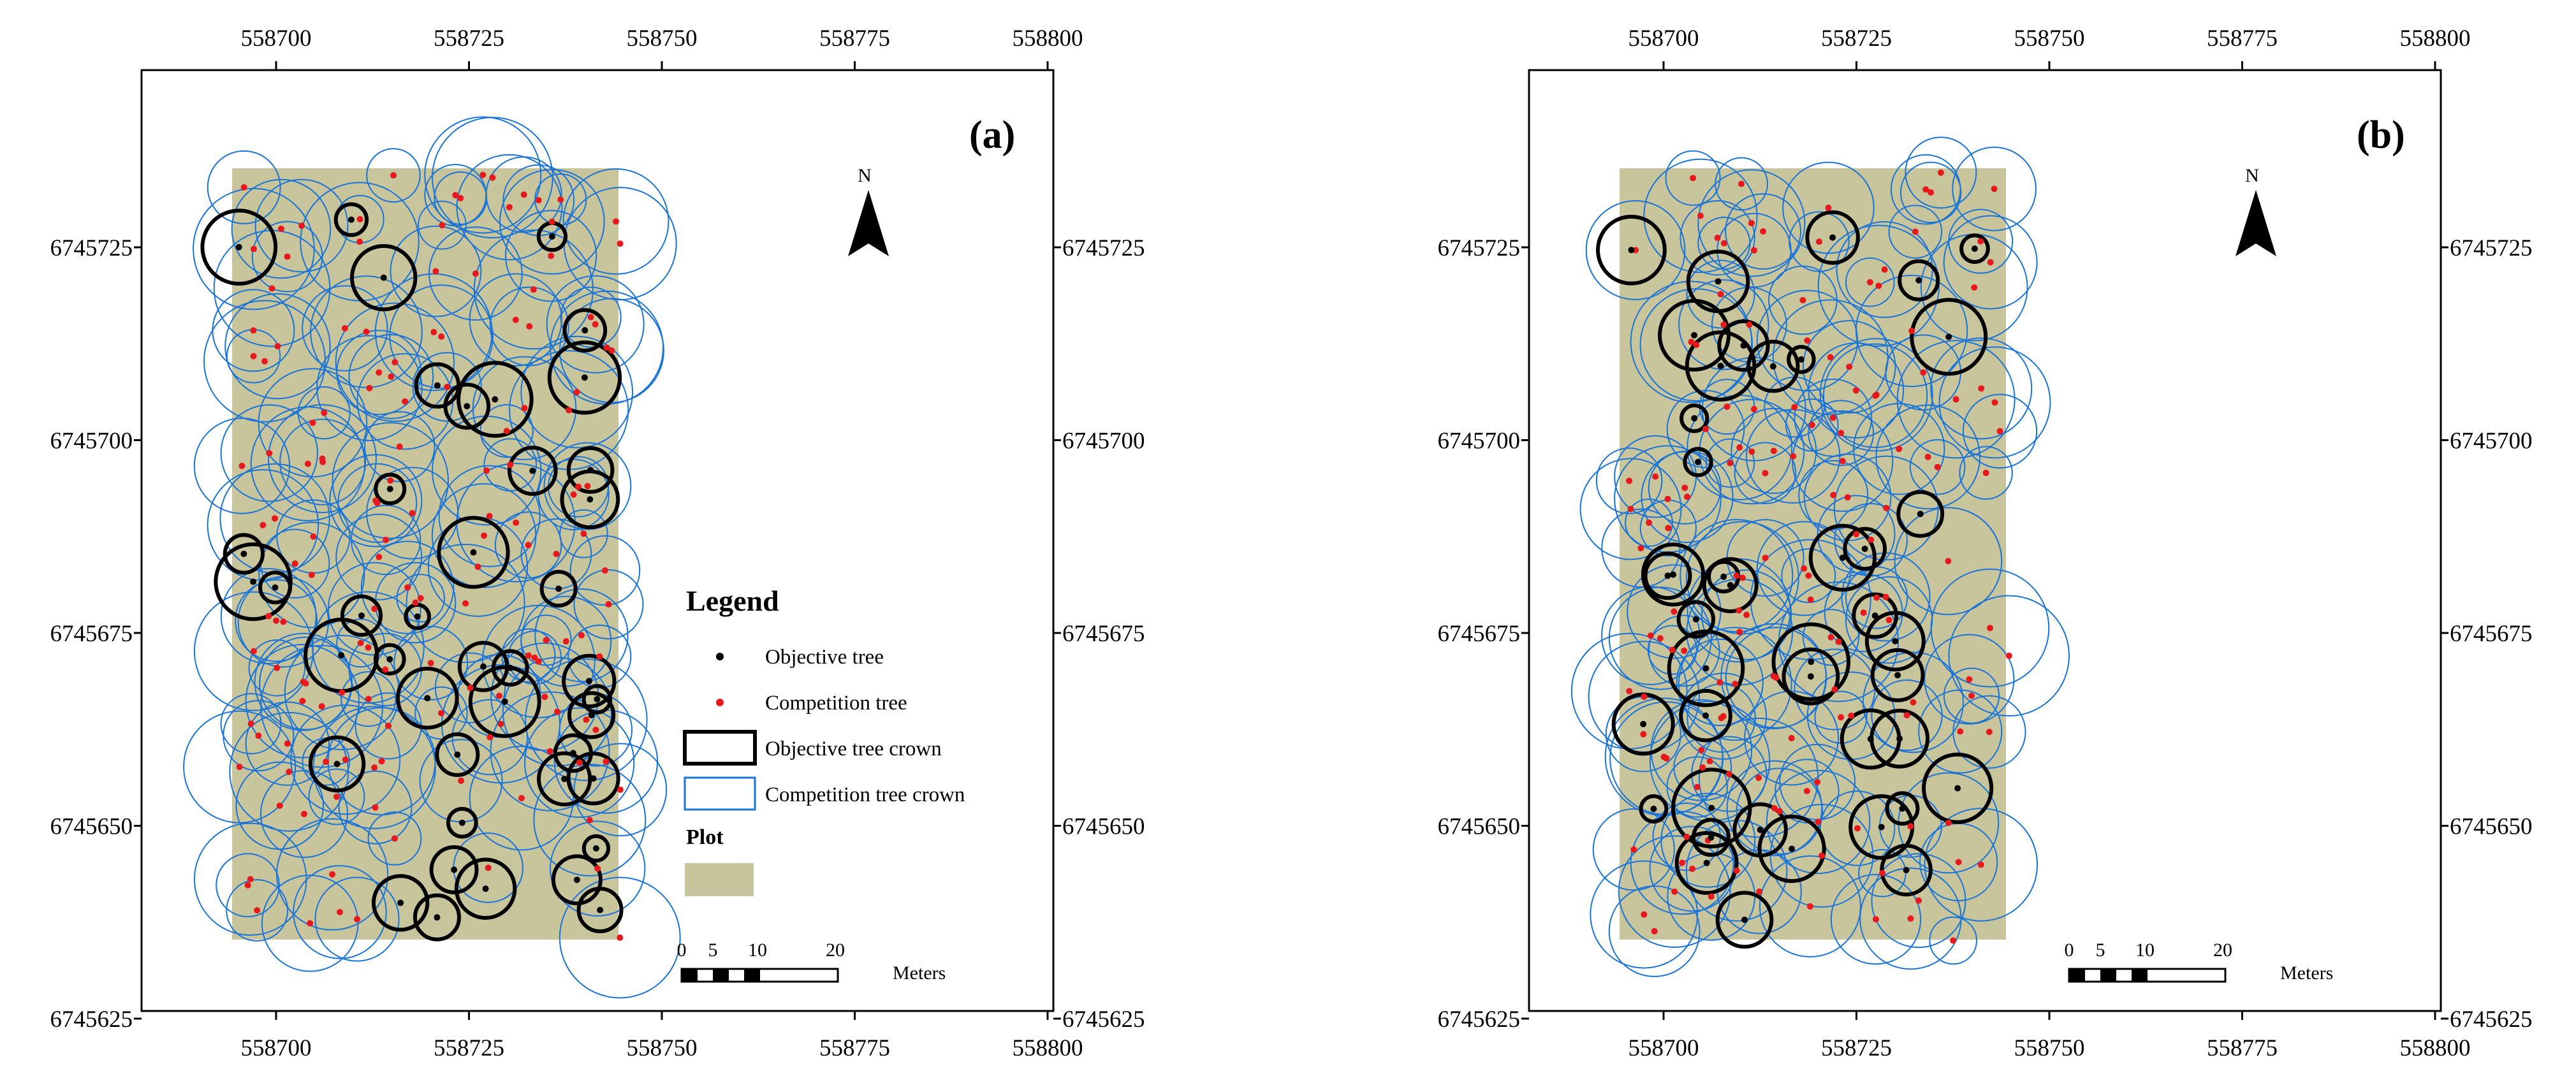 The image size is (2576, 1083). I want to click on y-tick-label-left: 6745725, so click(91, 248).